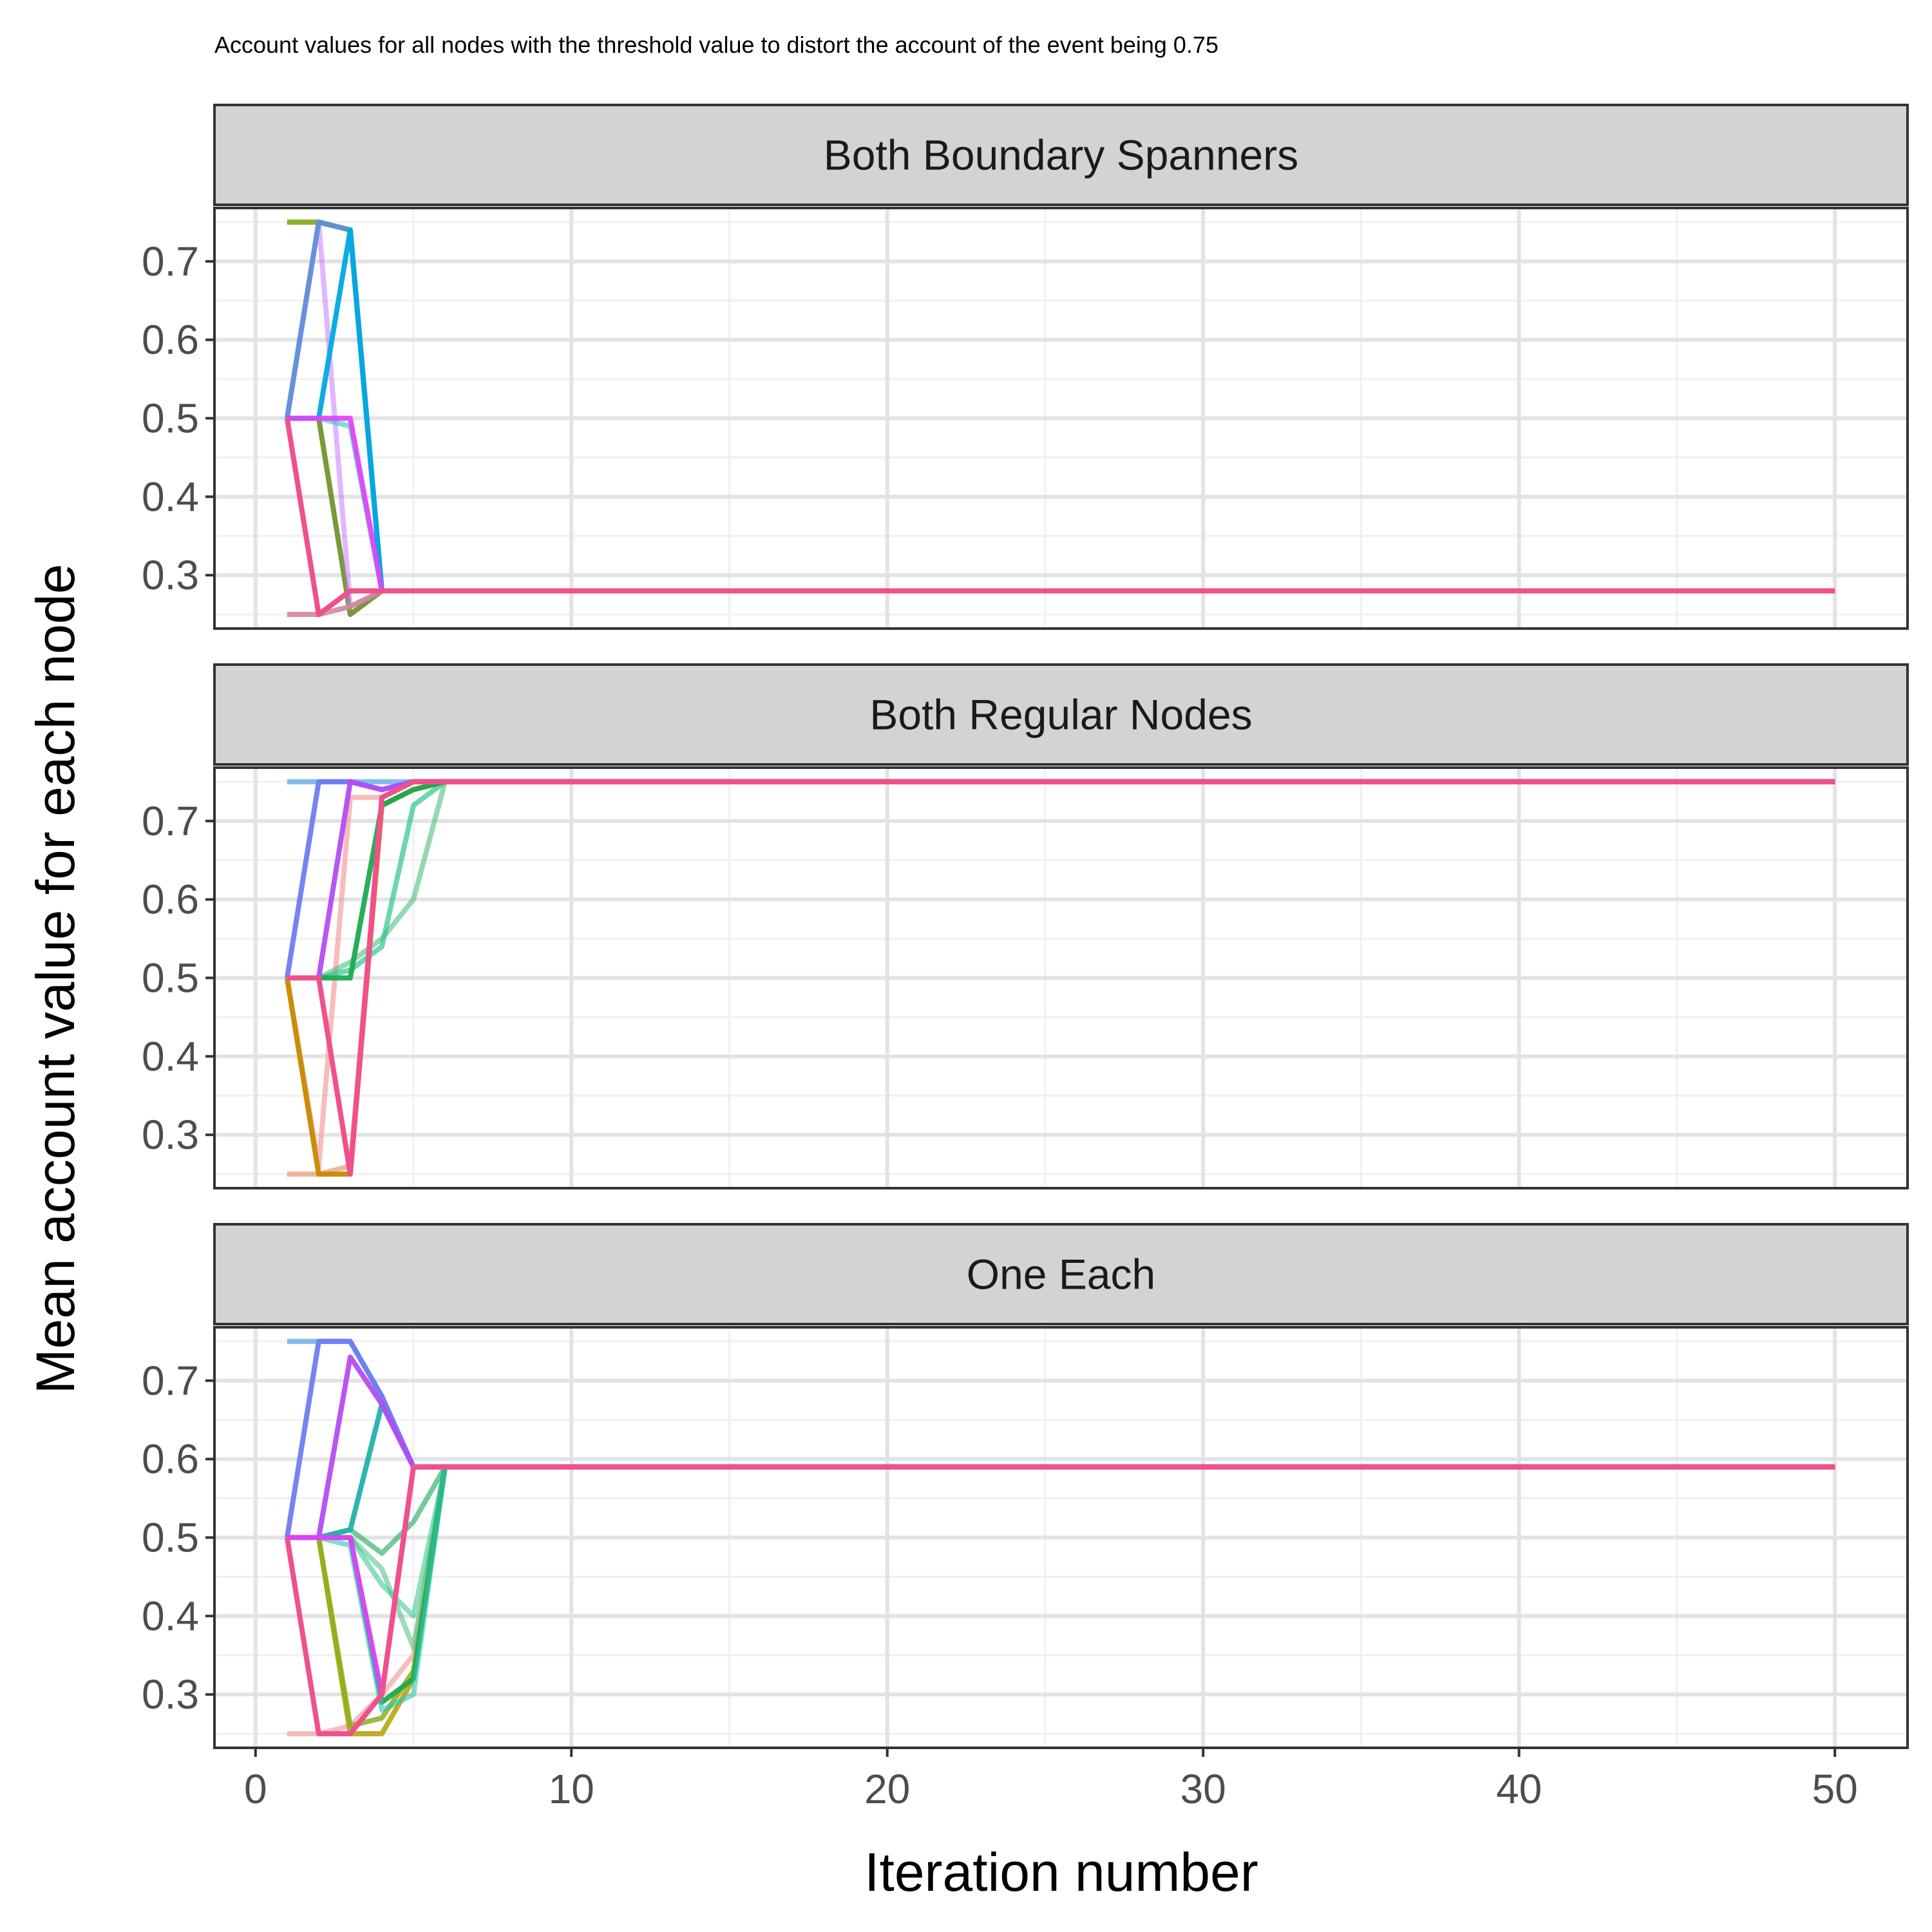 The width and height of the screenshot is (1932, 1932). What do you see at coordinates (887, 1789) in the screenshot?
I see `x-tick-label: 20` at bounding box center [887, 1789].